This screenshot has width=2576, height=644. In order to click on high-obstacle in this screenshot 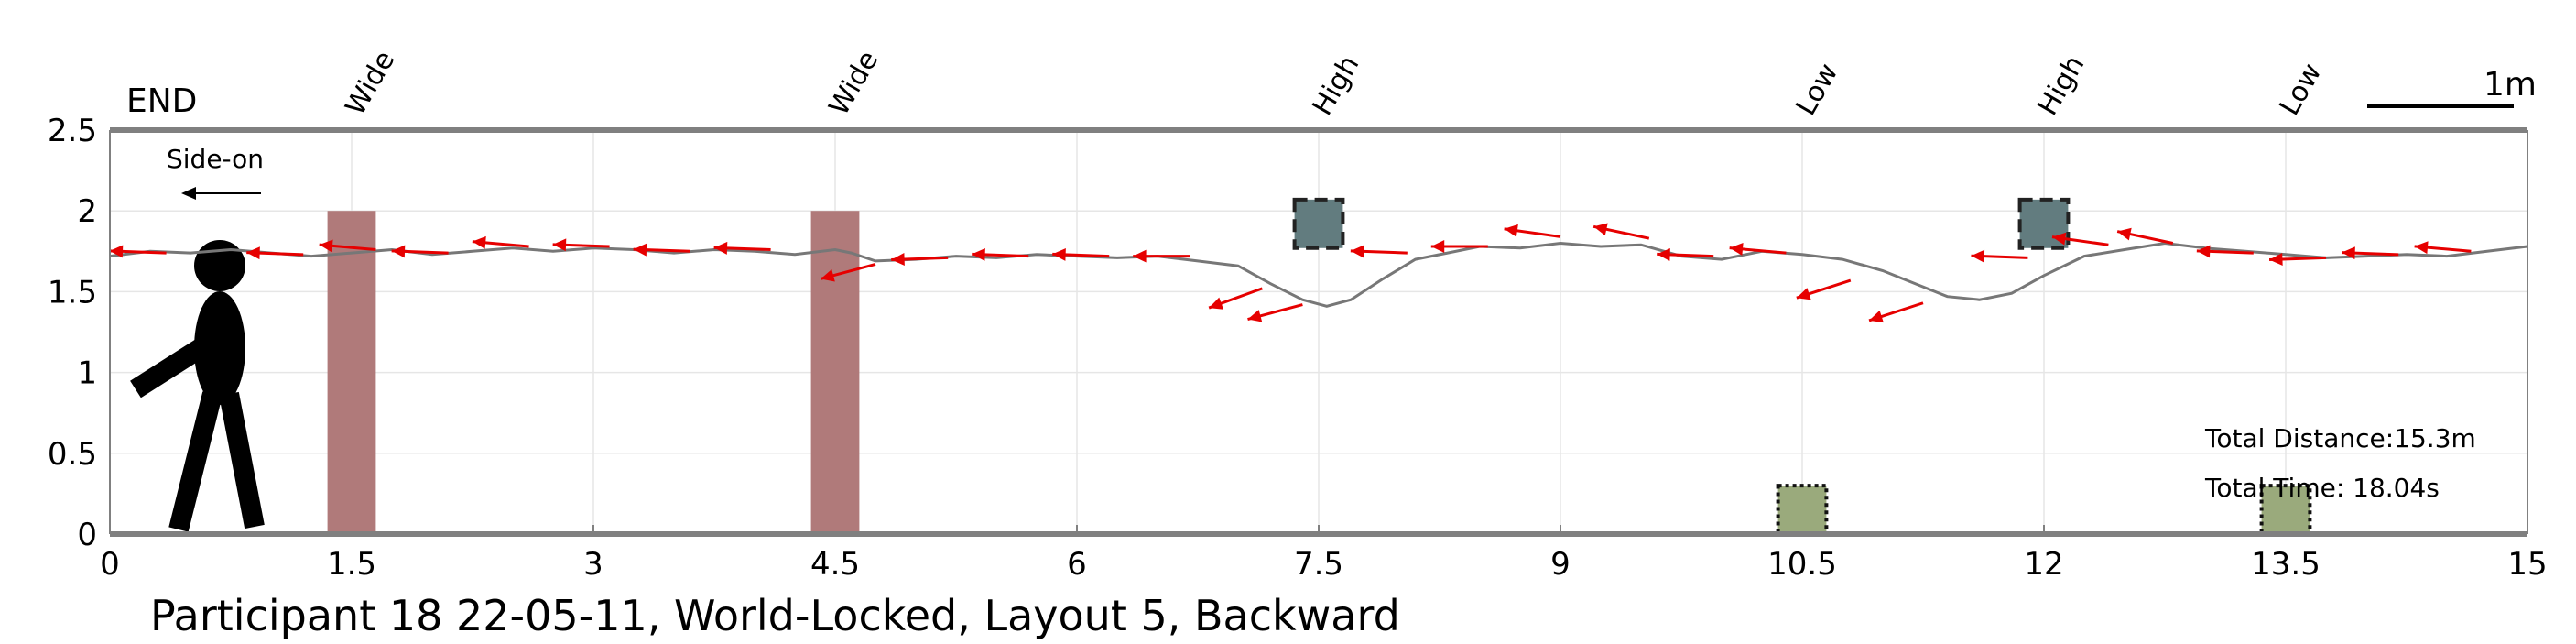, I will do `click(1318, 224)`.